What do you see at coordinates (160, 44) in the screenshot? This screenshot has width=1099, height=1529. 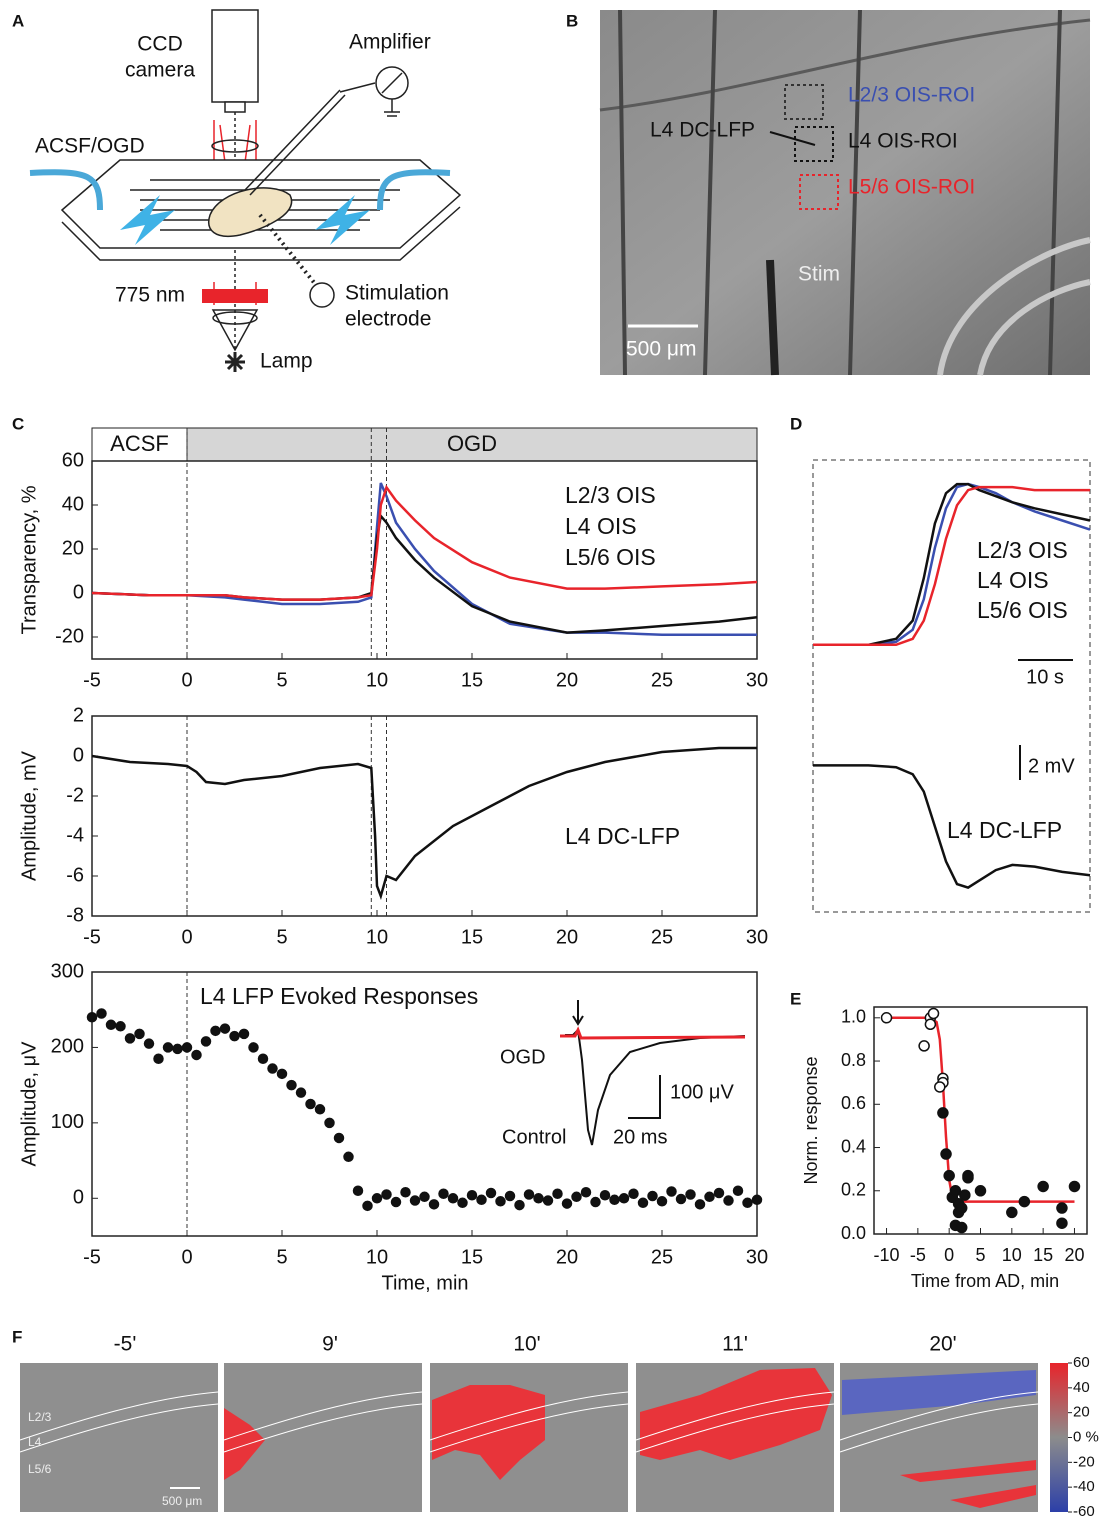 I see `diagram-label: CCD` at bounding box center [160, 44].